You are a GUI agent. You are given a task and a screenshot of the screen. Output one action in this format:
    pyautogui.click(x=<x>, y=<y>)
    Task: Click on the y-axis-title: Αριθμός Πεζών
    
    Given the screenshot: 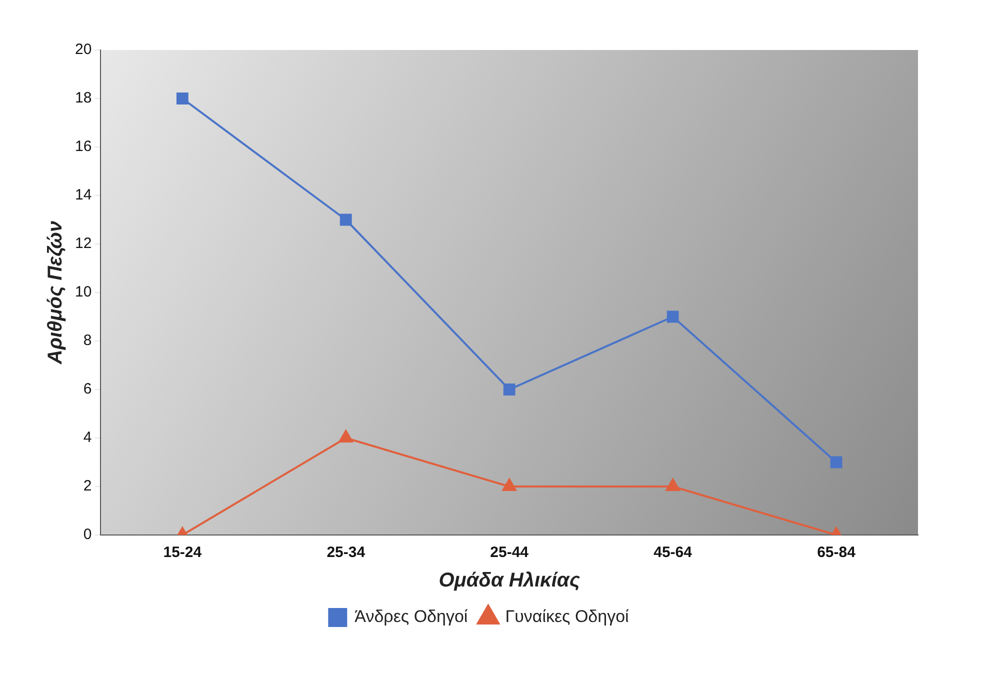 What is the action you would take?
    pyautogui.click(x=55, y=293)
    